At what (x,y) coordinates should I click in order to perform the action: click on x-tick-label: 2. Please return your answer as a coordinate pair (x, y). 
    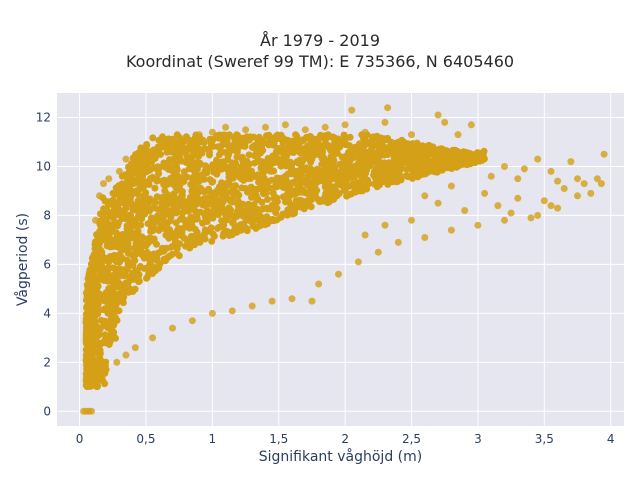
    Looking at the image, I should click on (345, 439).